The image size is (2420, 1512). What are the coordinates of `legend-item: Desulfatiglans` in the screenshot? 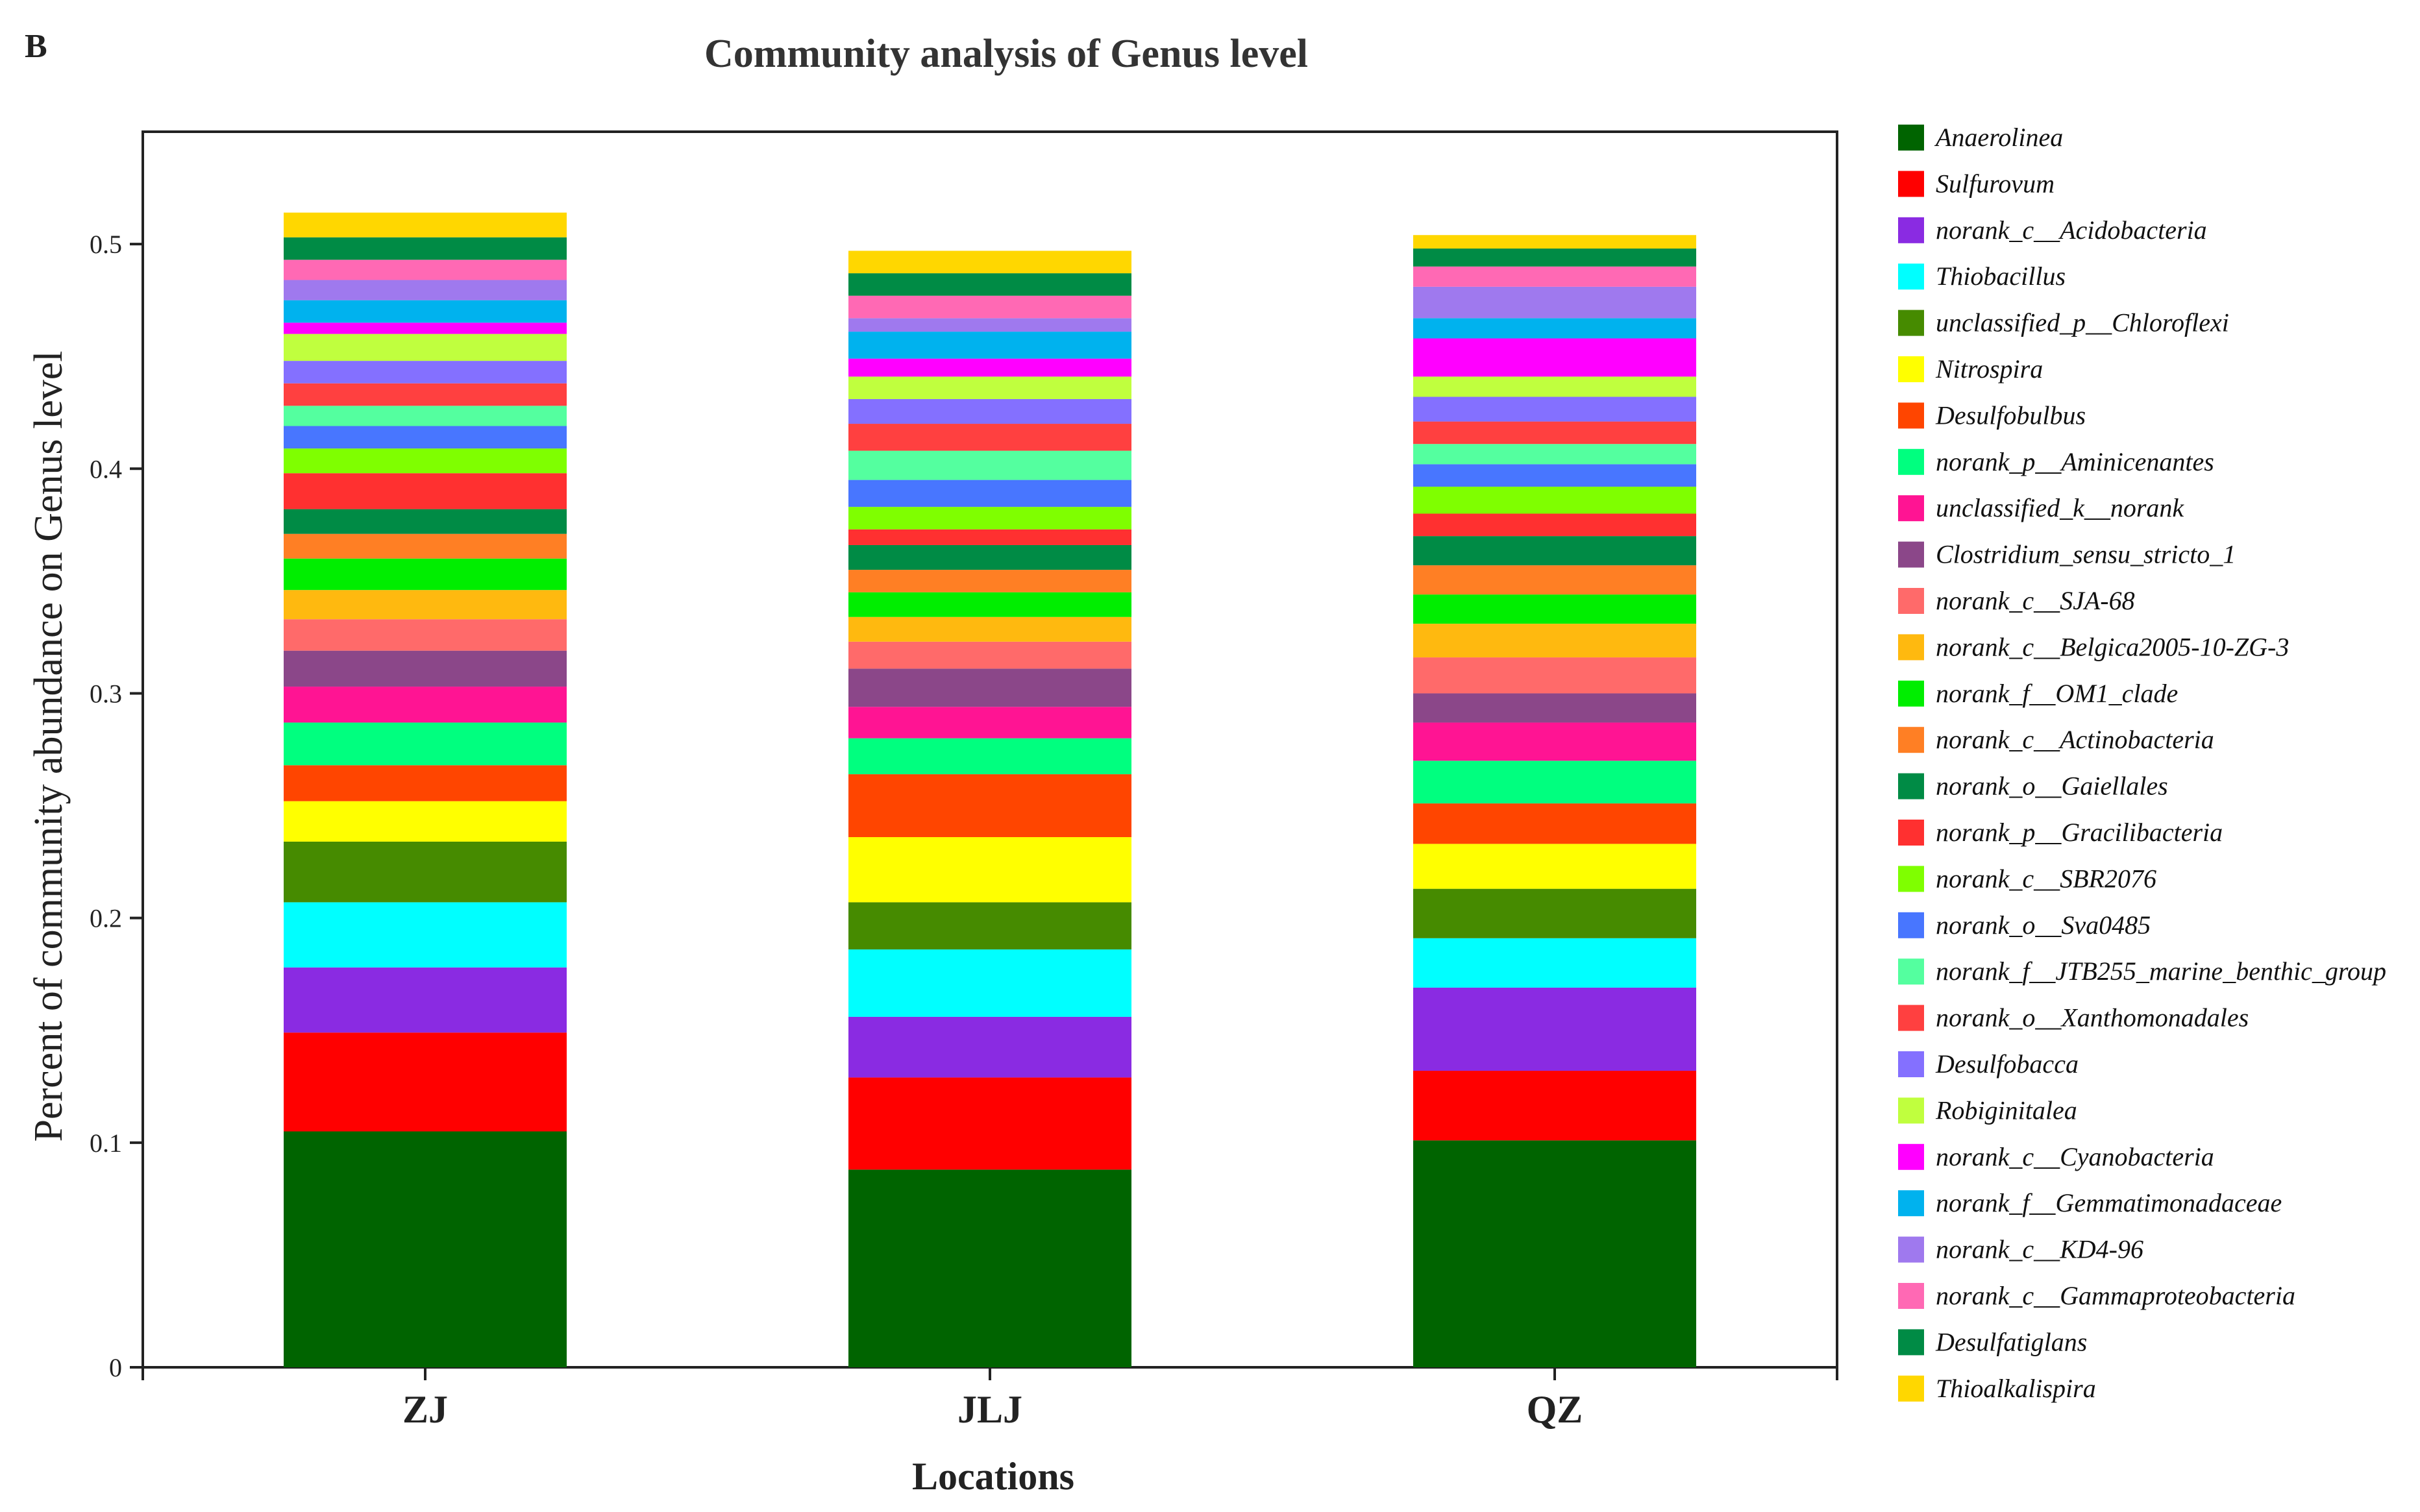 It's located at (1992, 1341).